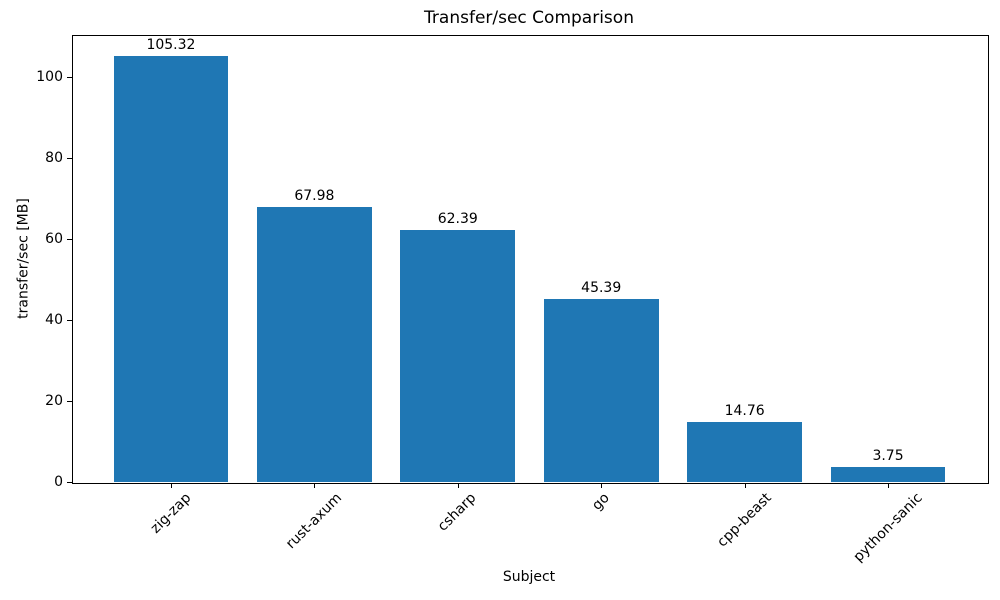 The height and width of the screenshot is (600, 1000). Describe the element at coordinates (171, 45) in the screenshot. I see `bar-value-label: 105.32` at that location.